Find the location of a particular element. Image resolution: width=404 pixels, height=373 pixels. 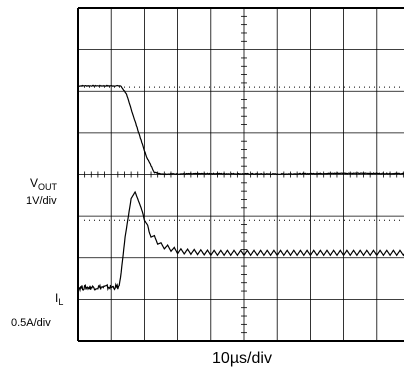

il-channel-label: IL is located at coordinates (59, 299).